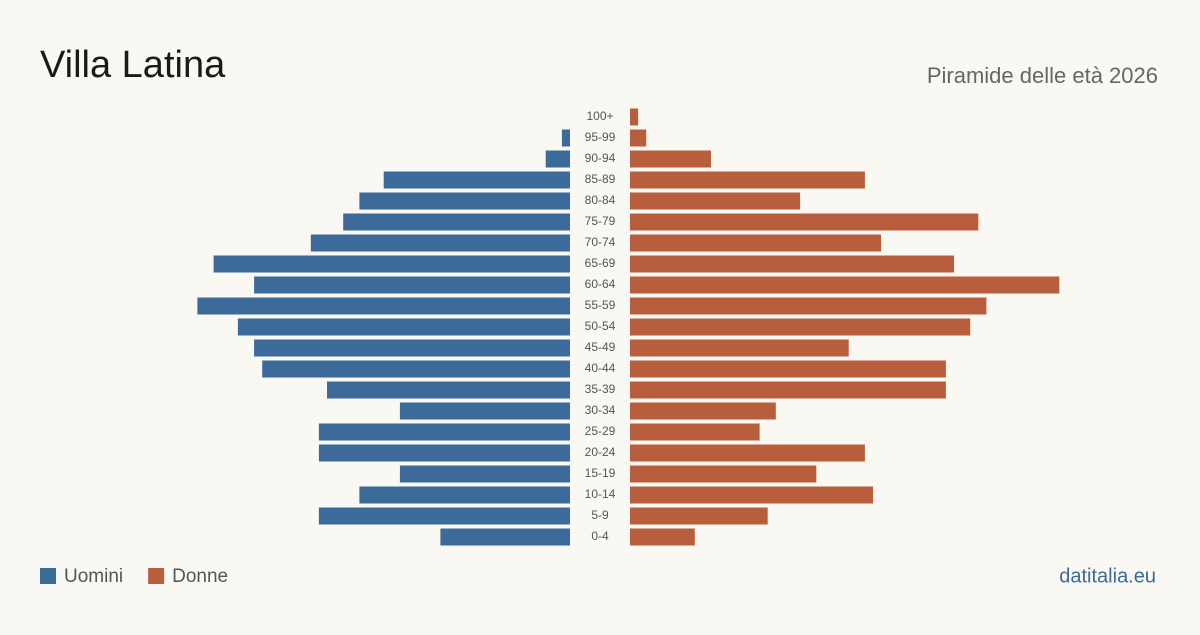 The height and width of the screenshot is (635, 1200). What do you see at coordinates (600, 242) in the screenshot?
I see `age-label: 70-74` at bounding box center [600, 242].